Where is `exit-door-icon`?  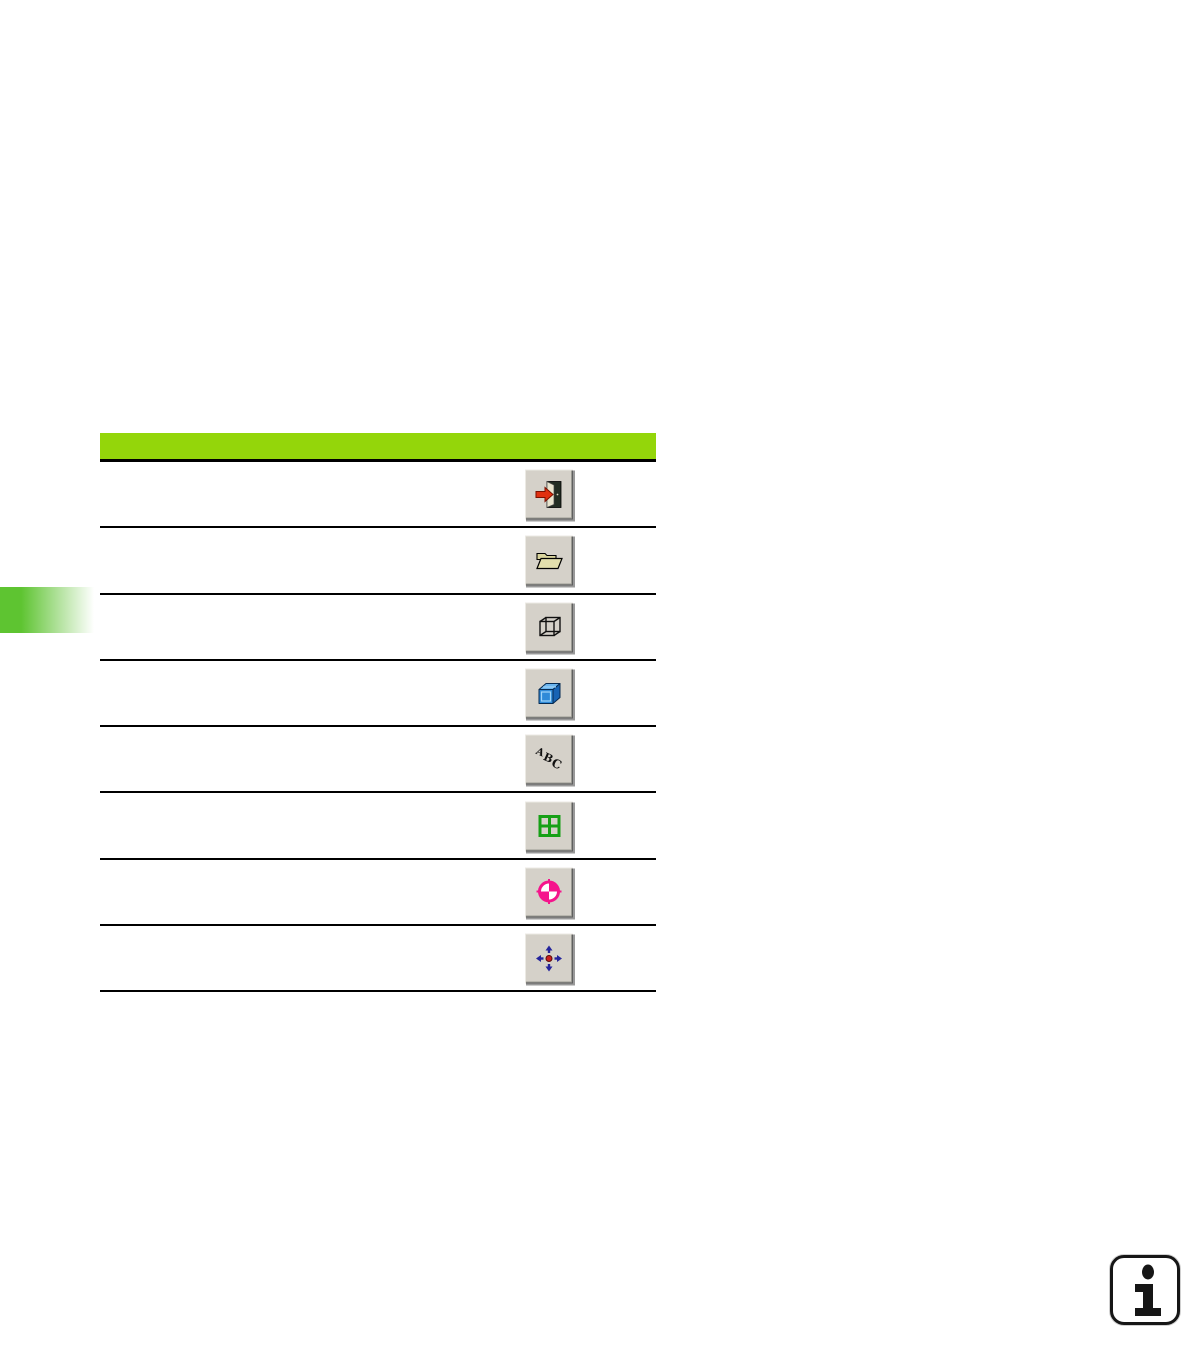
exit-door-icon is located at coordinates (548, 494).